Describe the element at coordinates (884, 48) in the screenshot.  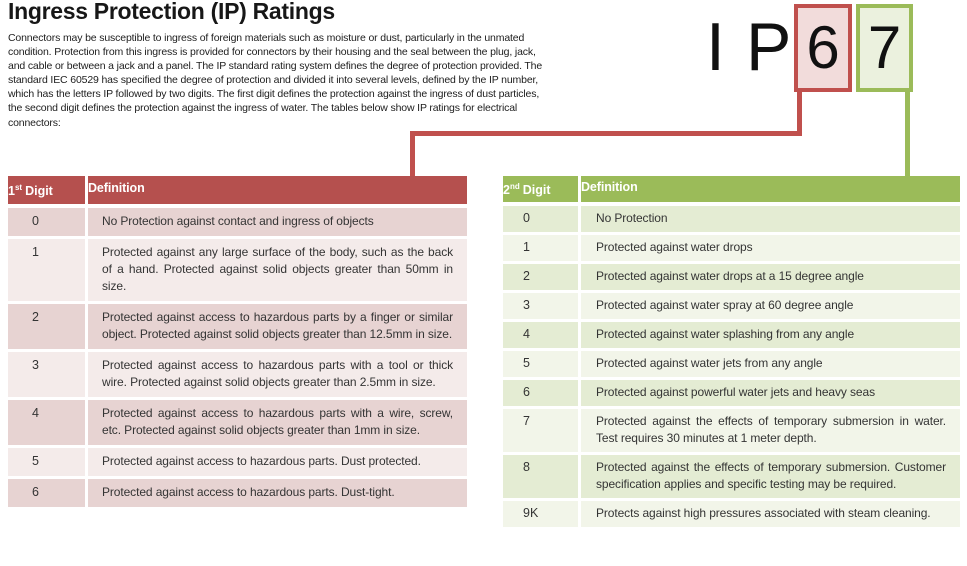
I see `second-digit-box: 7` at that location.